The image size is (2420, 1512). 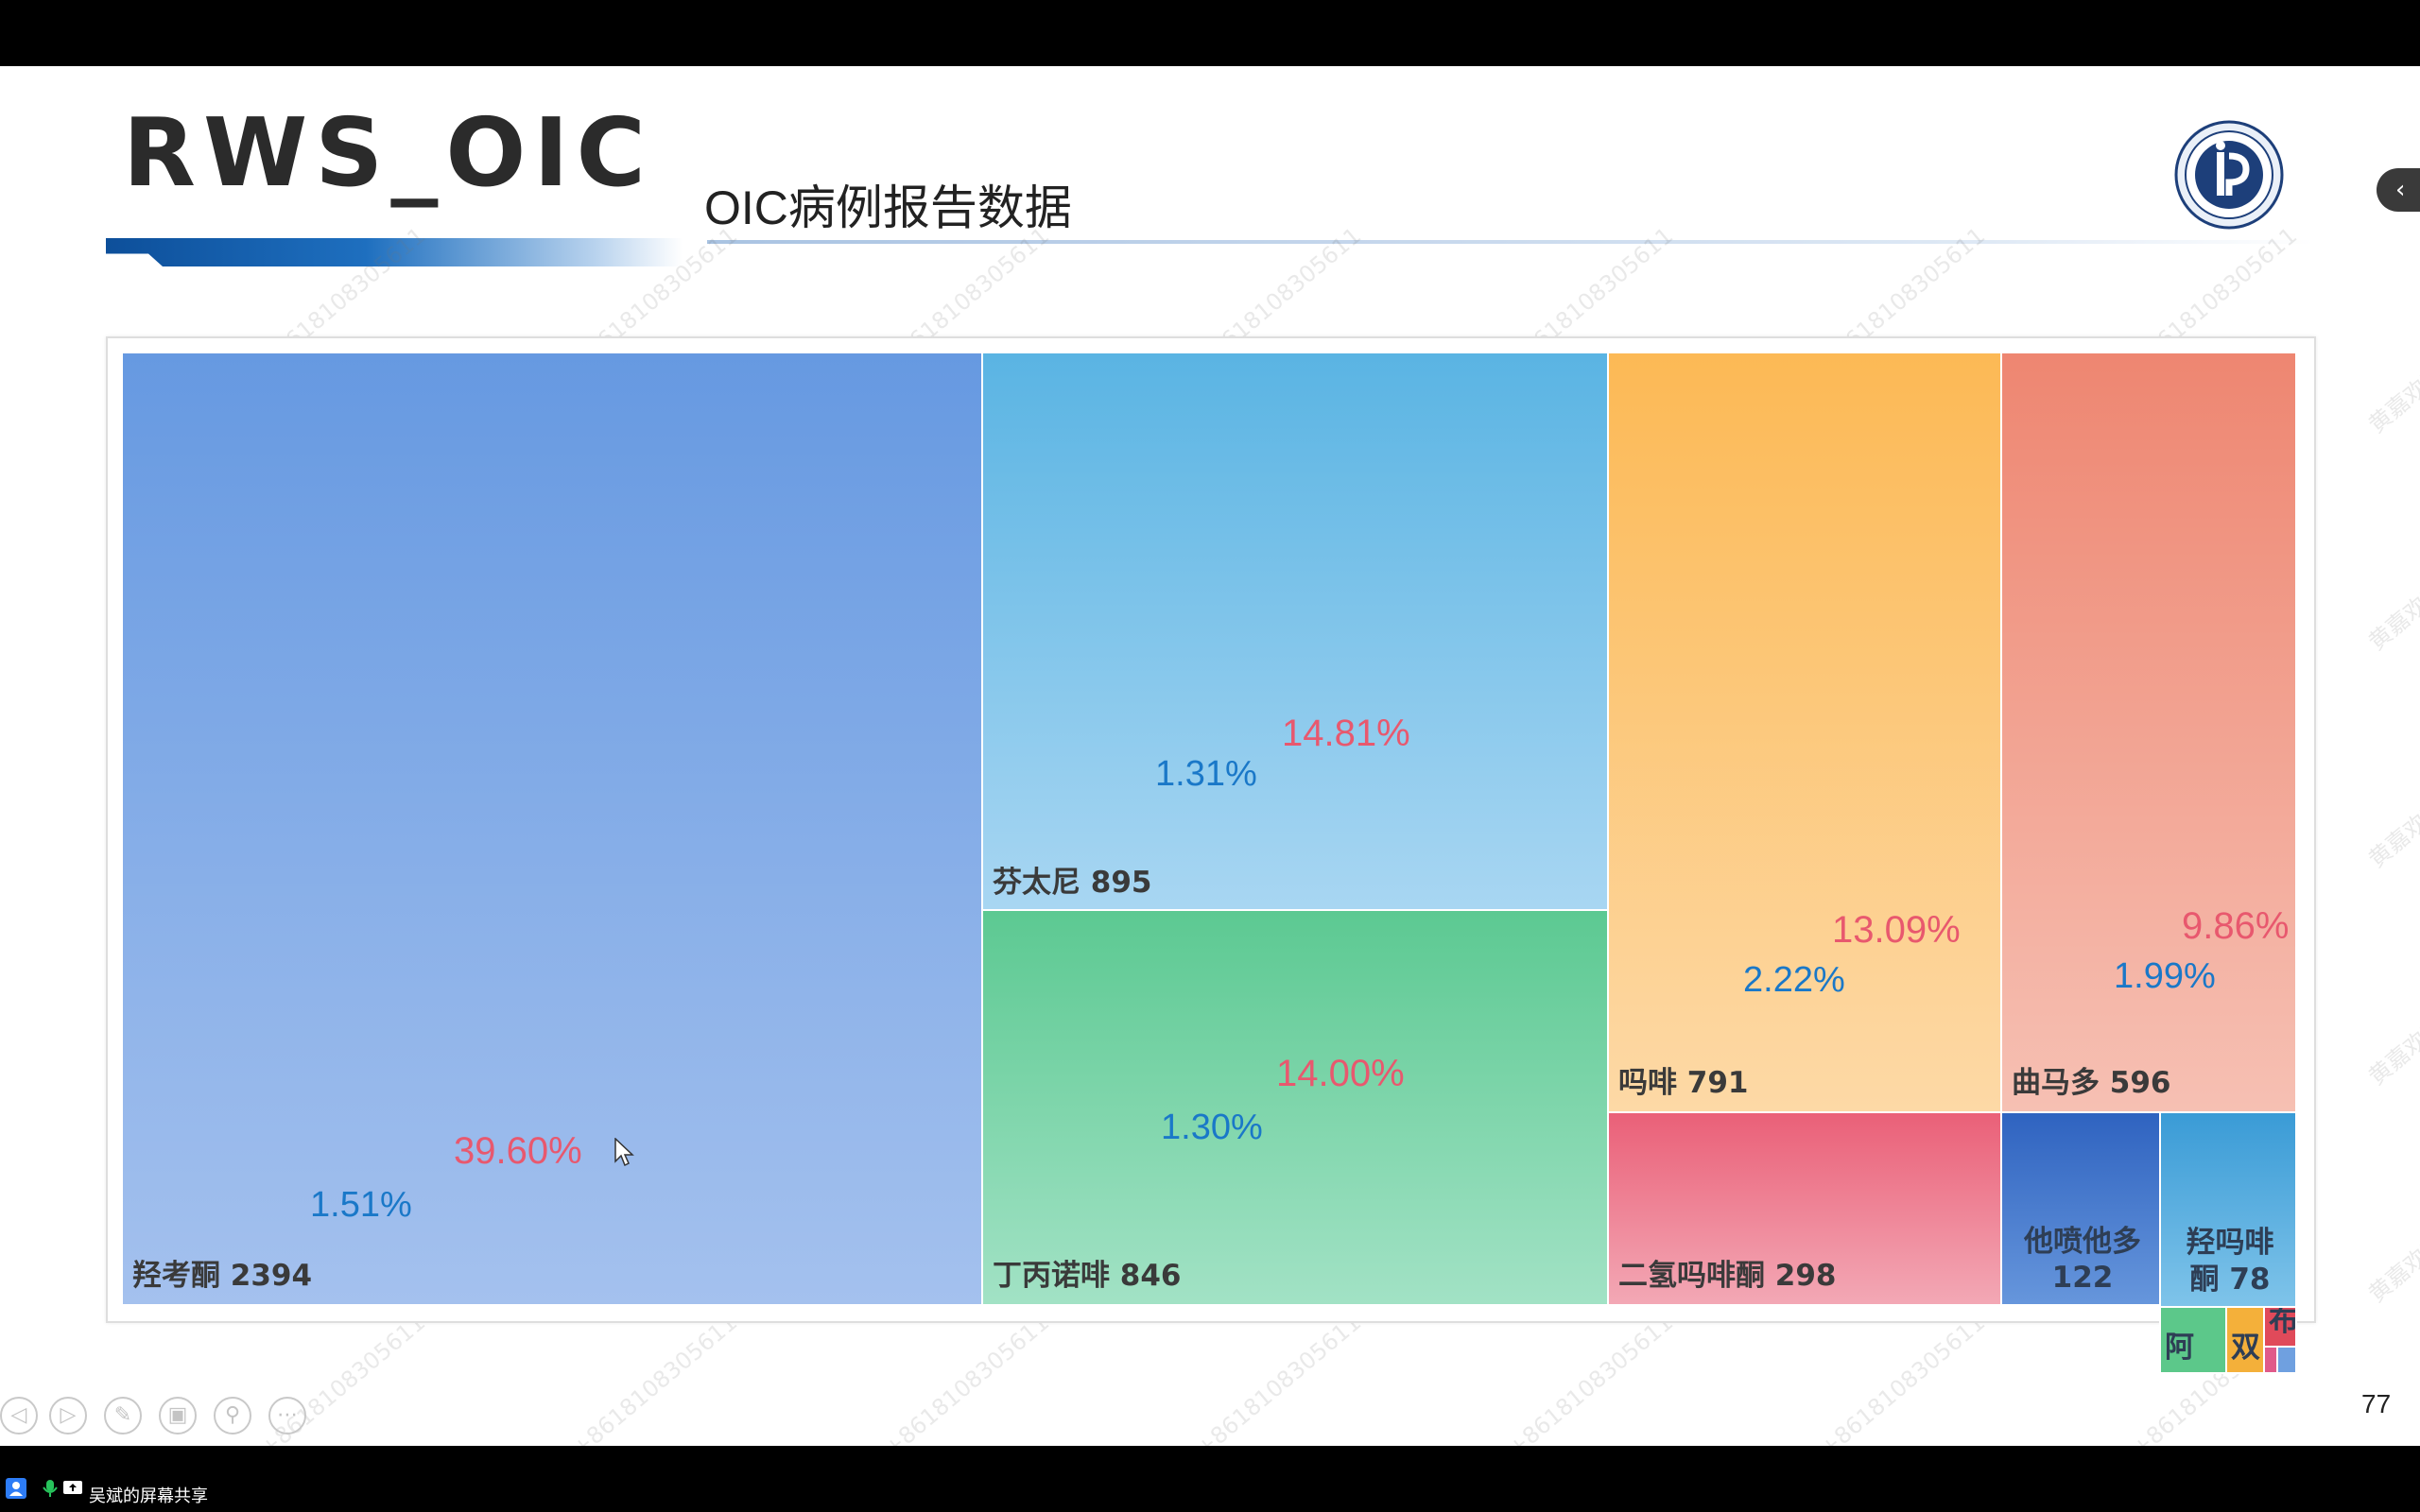 I want to click on page-number: 77, so click(x=2376, y=1403).